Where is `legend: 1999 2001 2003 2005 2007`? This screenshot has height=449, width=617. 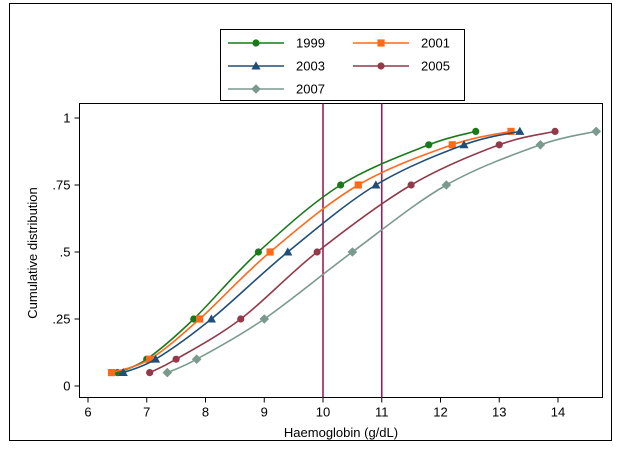 legend: 1999 2001 2003 2005 2007 is located at coordinates (342, 65).